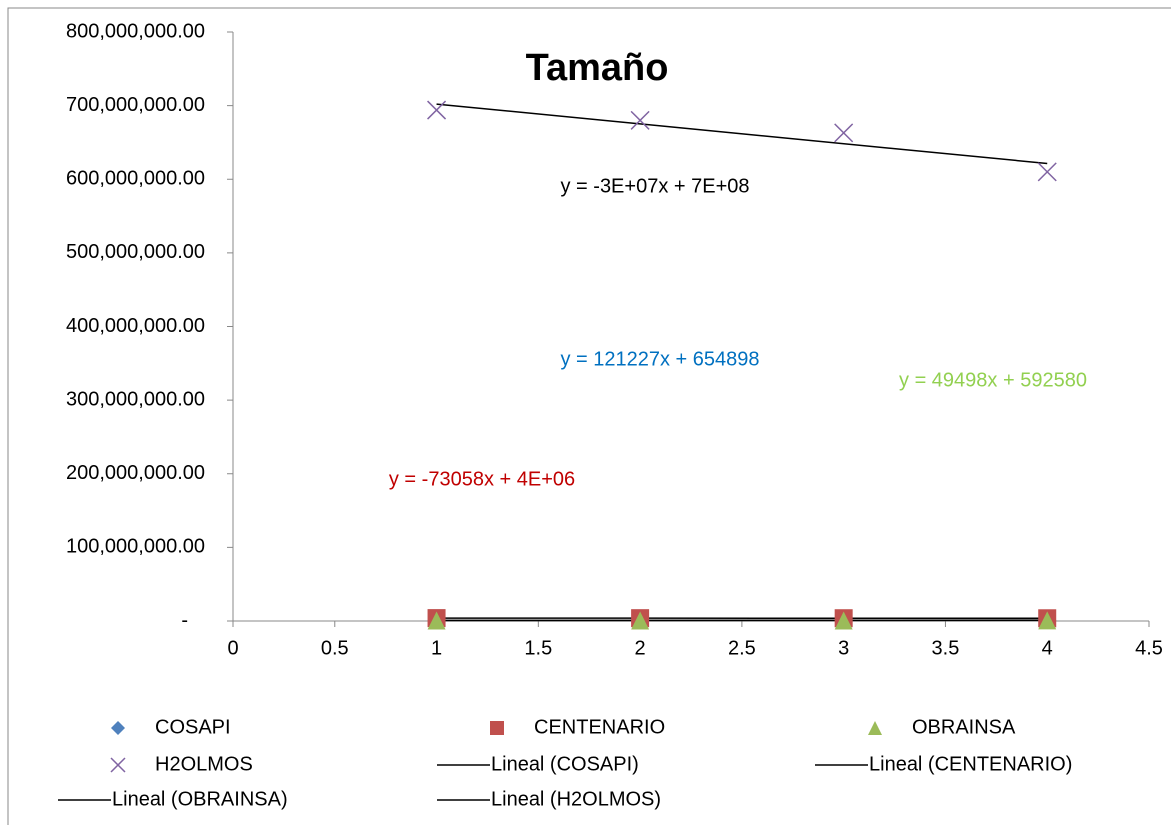 Image resolution: width=1171 pixels, height=830 pixels. What do you see at coordinates (654, 186) in the screenshot?
I see `trendline-equation: y = -3E+07x + 7E+08` at bounding box center [654, 186].